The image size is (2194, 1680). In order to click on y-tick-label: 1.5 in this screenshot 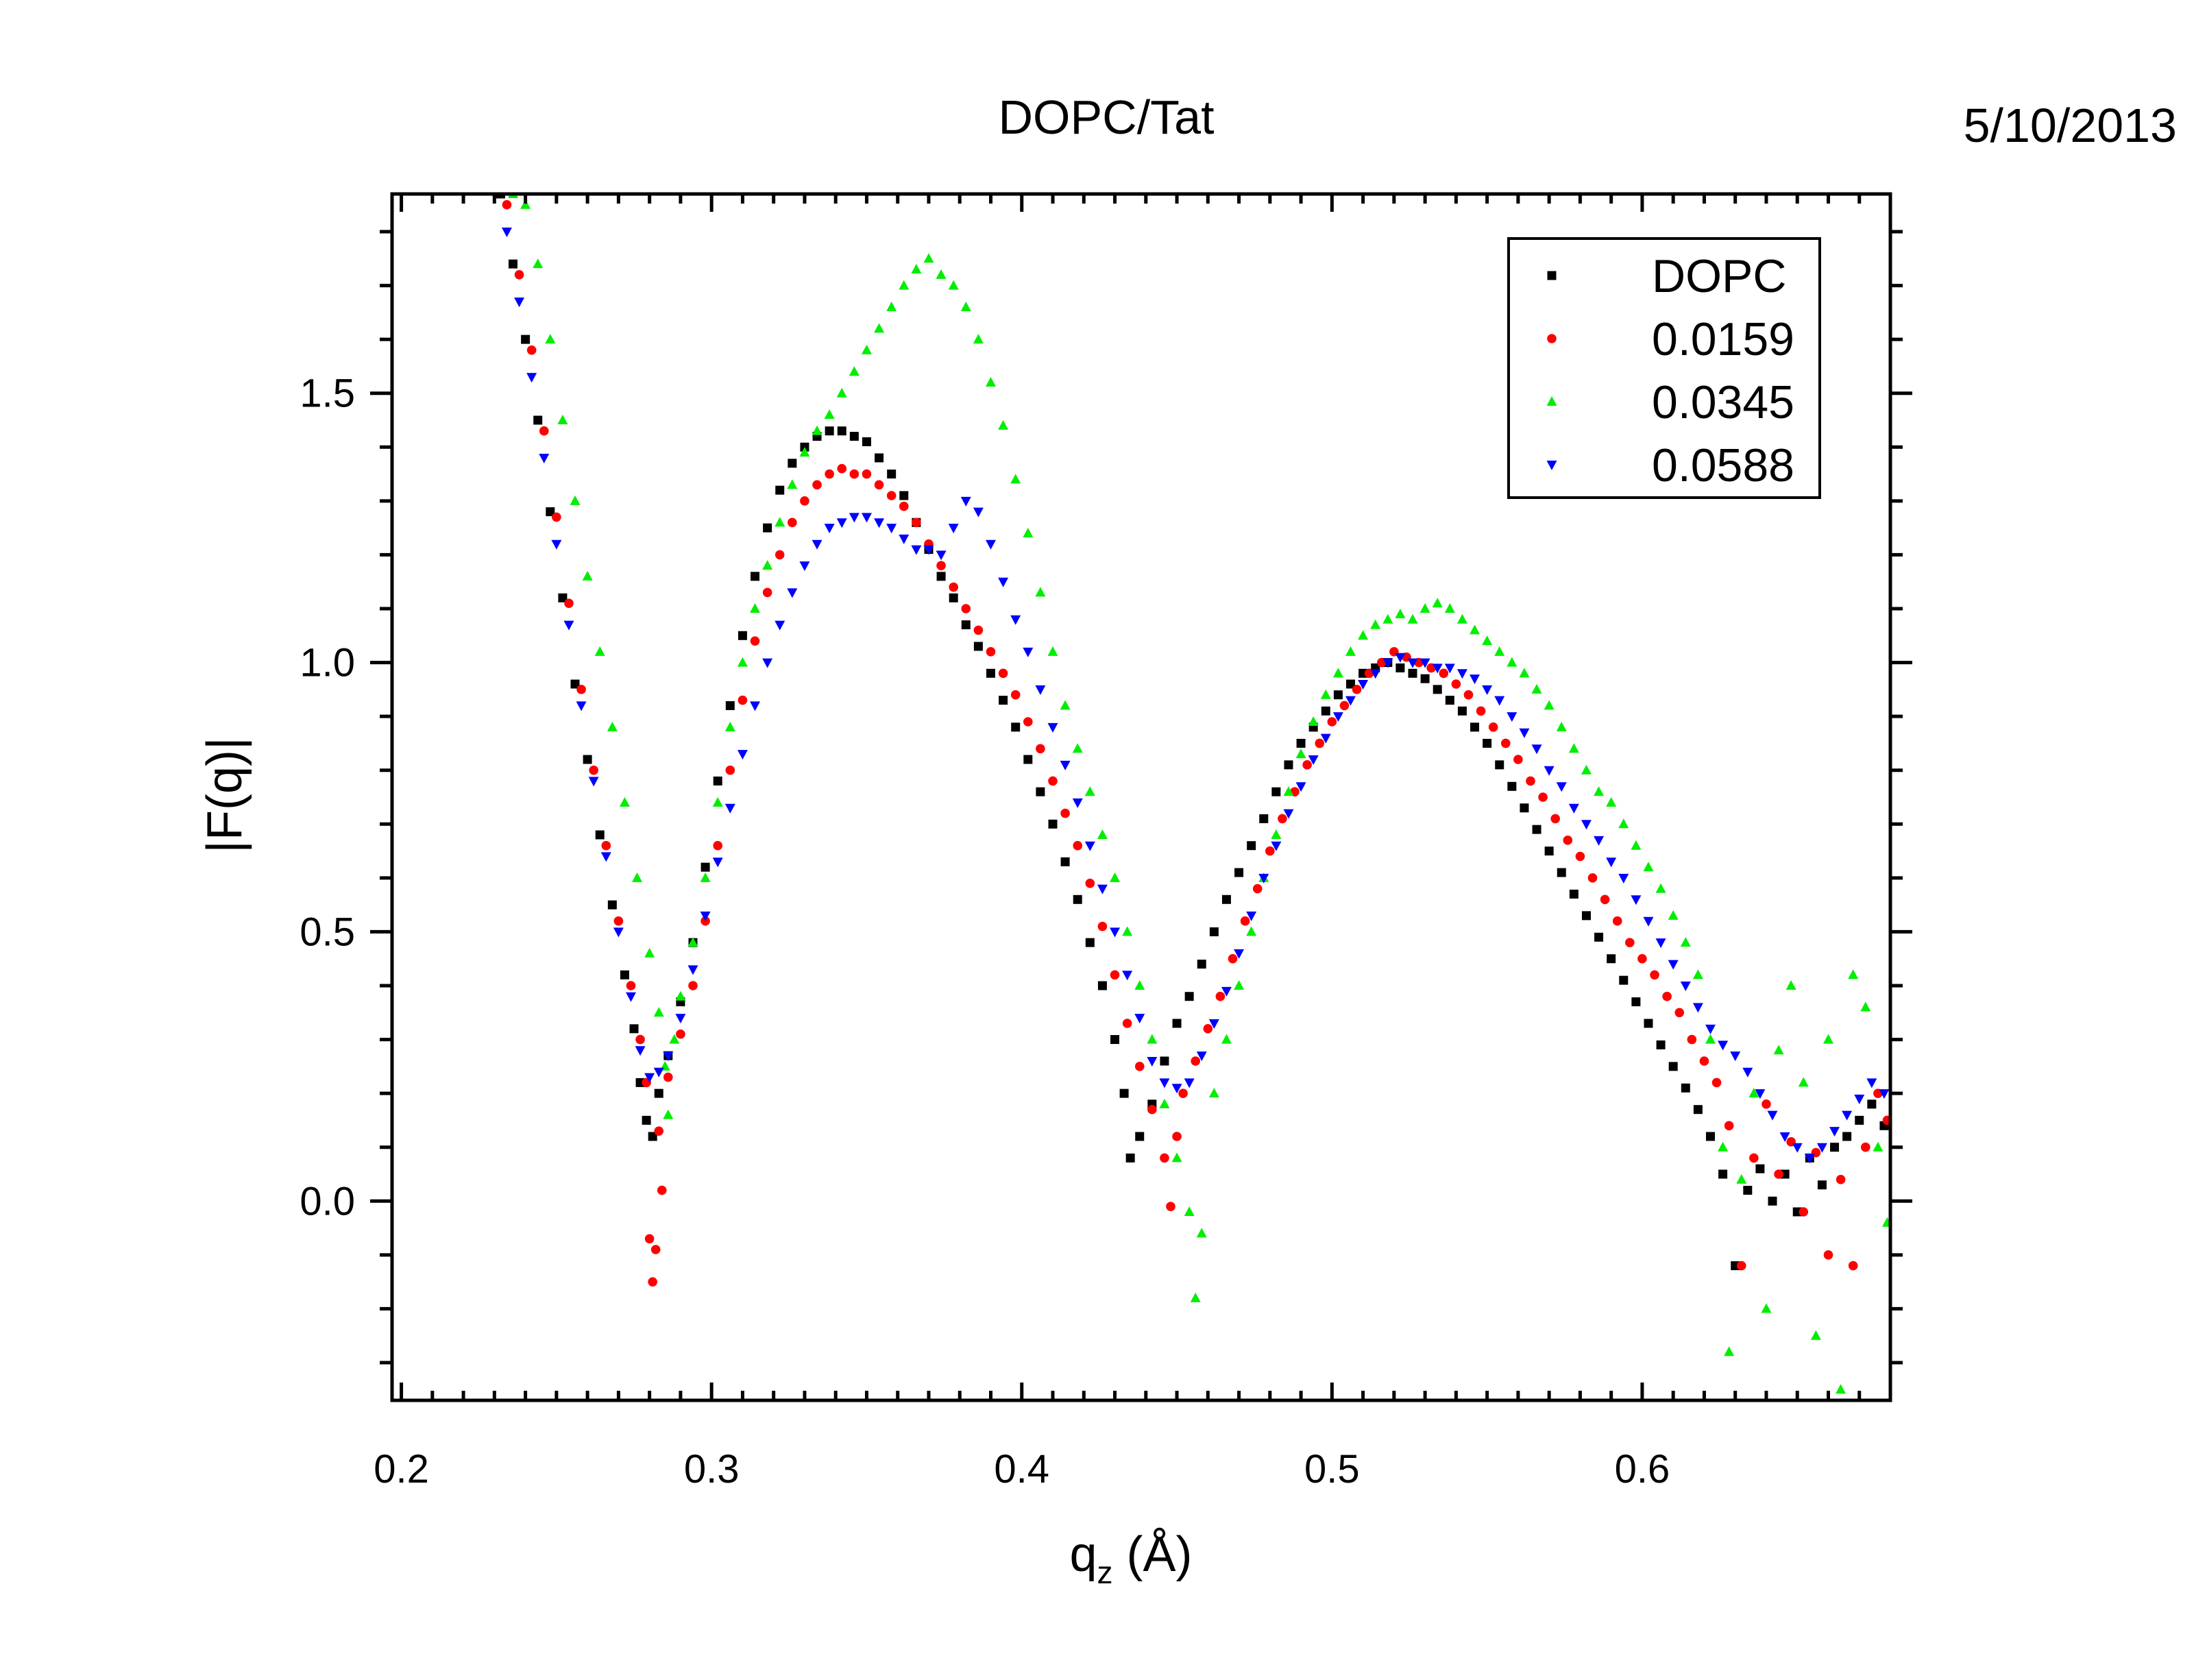, I will do `click(328, 394)`.